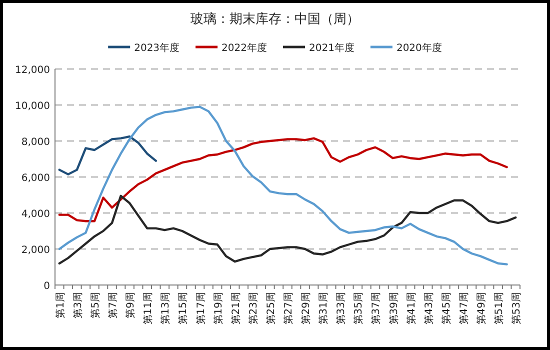 Image resolution: width=550 pixels, height=350 pixels. What do you see at coordinates (516, 308) in the screenshot?
I see `x-tick-label: 第53周` at bounding box center [516, 308].